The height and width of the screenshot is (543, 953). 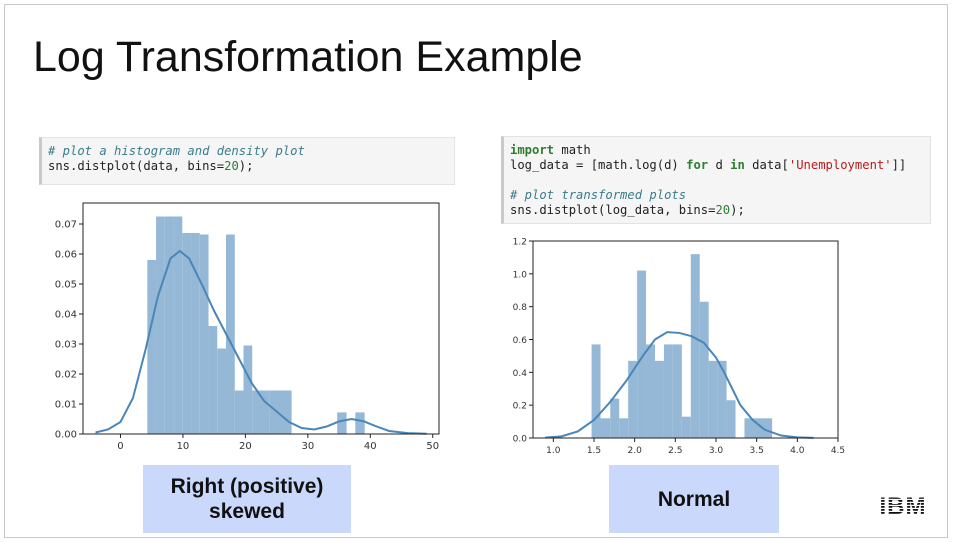 I want to click on x-tick-label: 4.0, so click(x=797, y=450).